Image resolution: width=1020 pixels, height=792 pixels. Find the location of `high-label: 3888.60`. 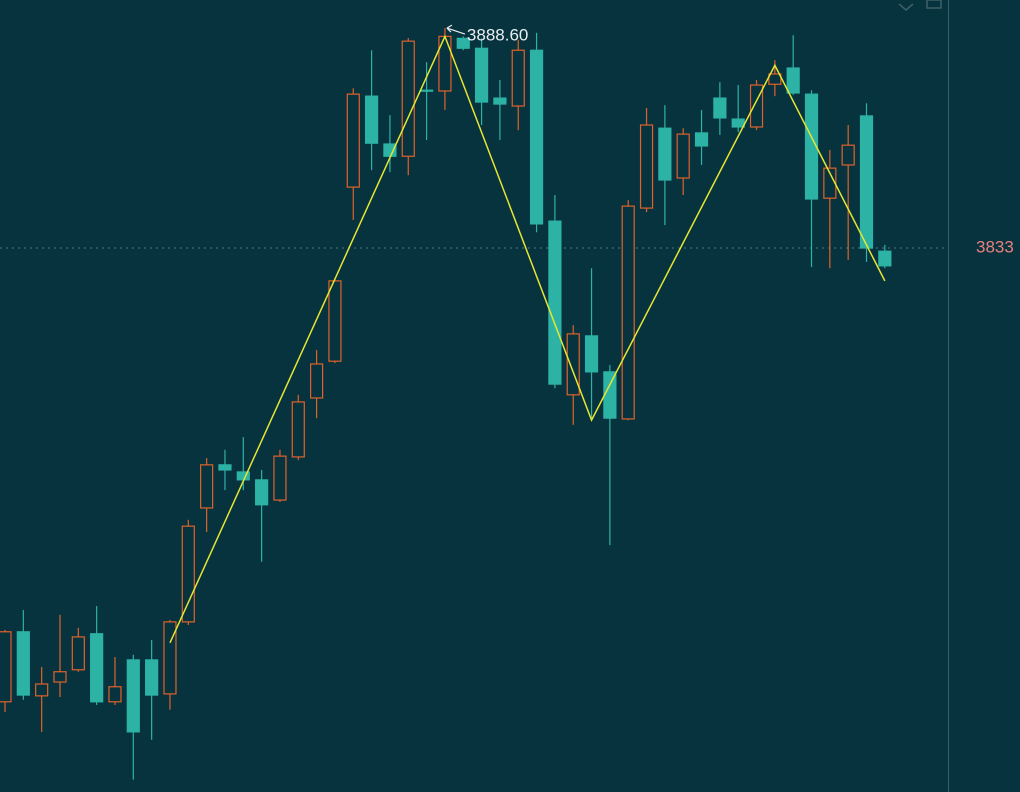

high-label: 3888.60 is located at coordinates (497, 35).